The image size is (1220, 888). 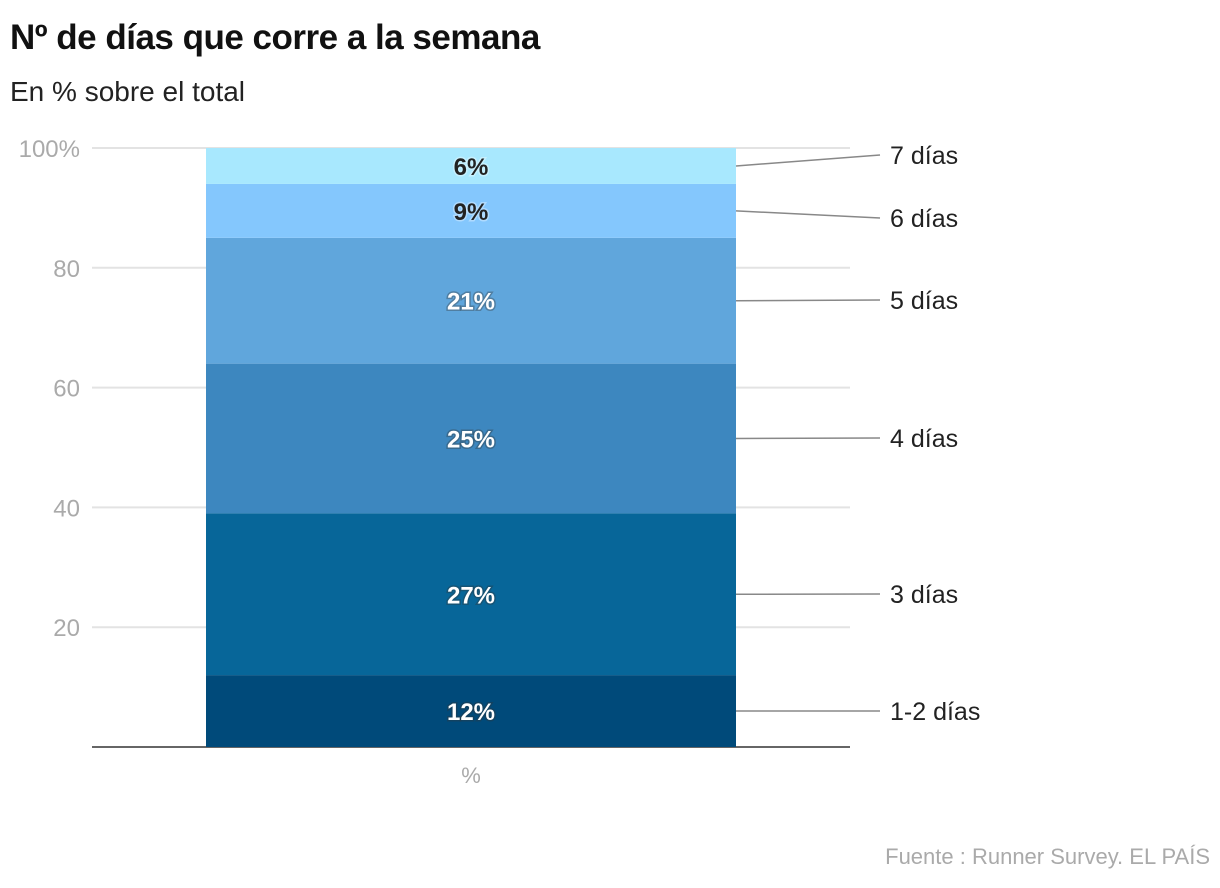 I want to click on y-tick-label: 100%, so click(x=49, y=149).